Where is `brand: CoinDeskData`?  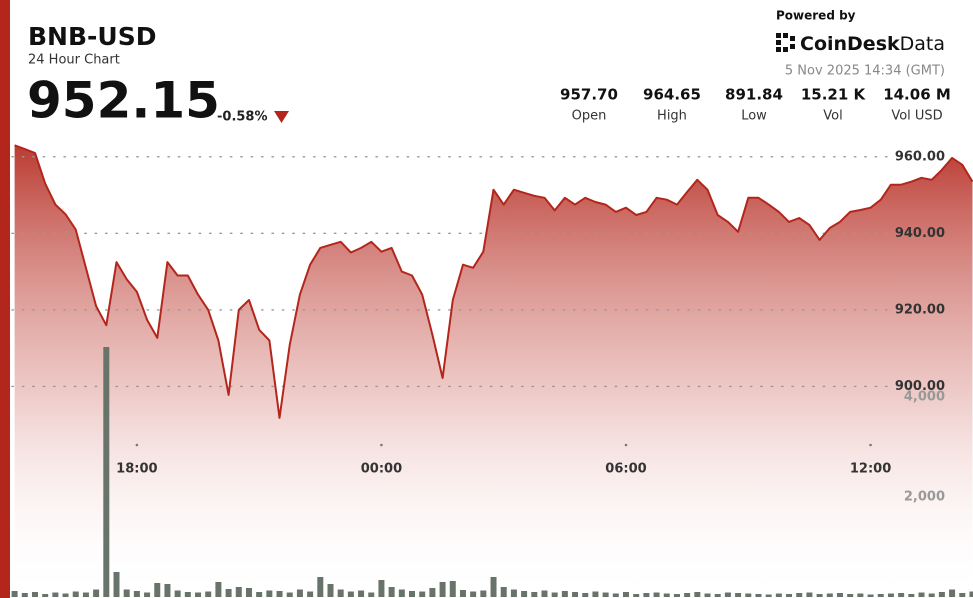
brand: CoinDeskData is located at coordinates (872, 44).